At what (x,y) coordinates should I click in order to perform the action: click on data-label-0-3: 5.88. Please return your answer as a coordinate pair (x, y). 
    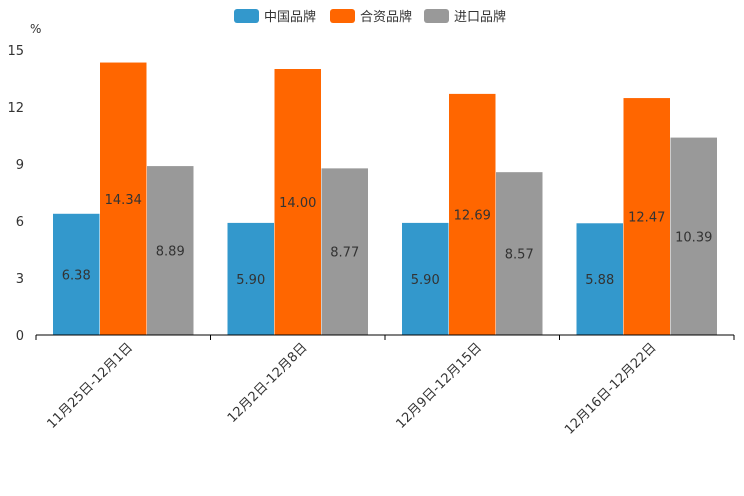
    Looking at the image, I should click on (599, 280).